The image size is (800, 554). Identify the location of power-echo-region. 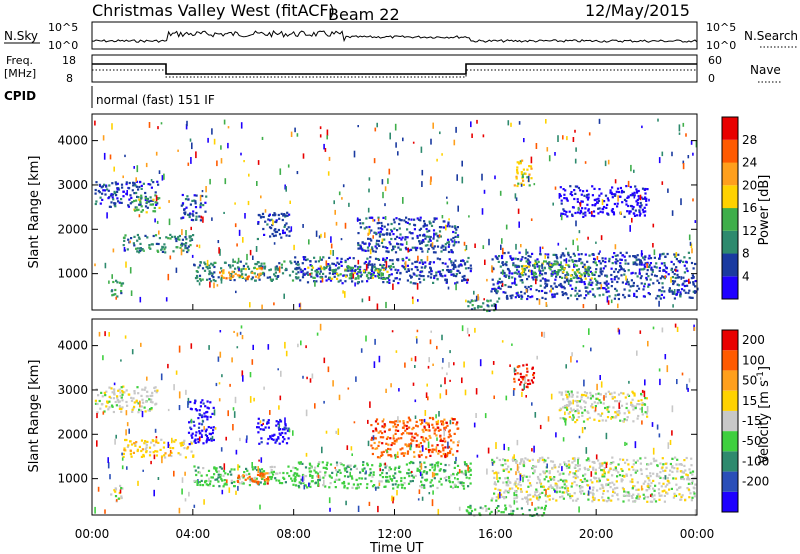
(241, 274).